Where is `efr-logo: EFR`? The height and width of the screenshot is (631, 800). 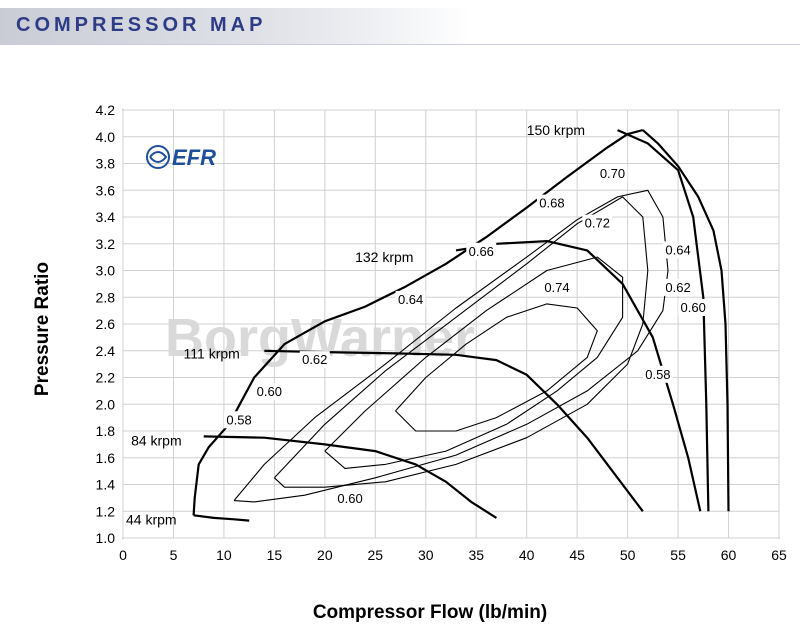 efr-logo: EFR is located at coordinates (181, 157).